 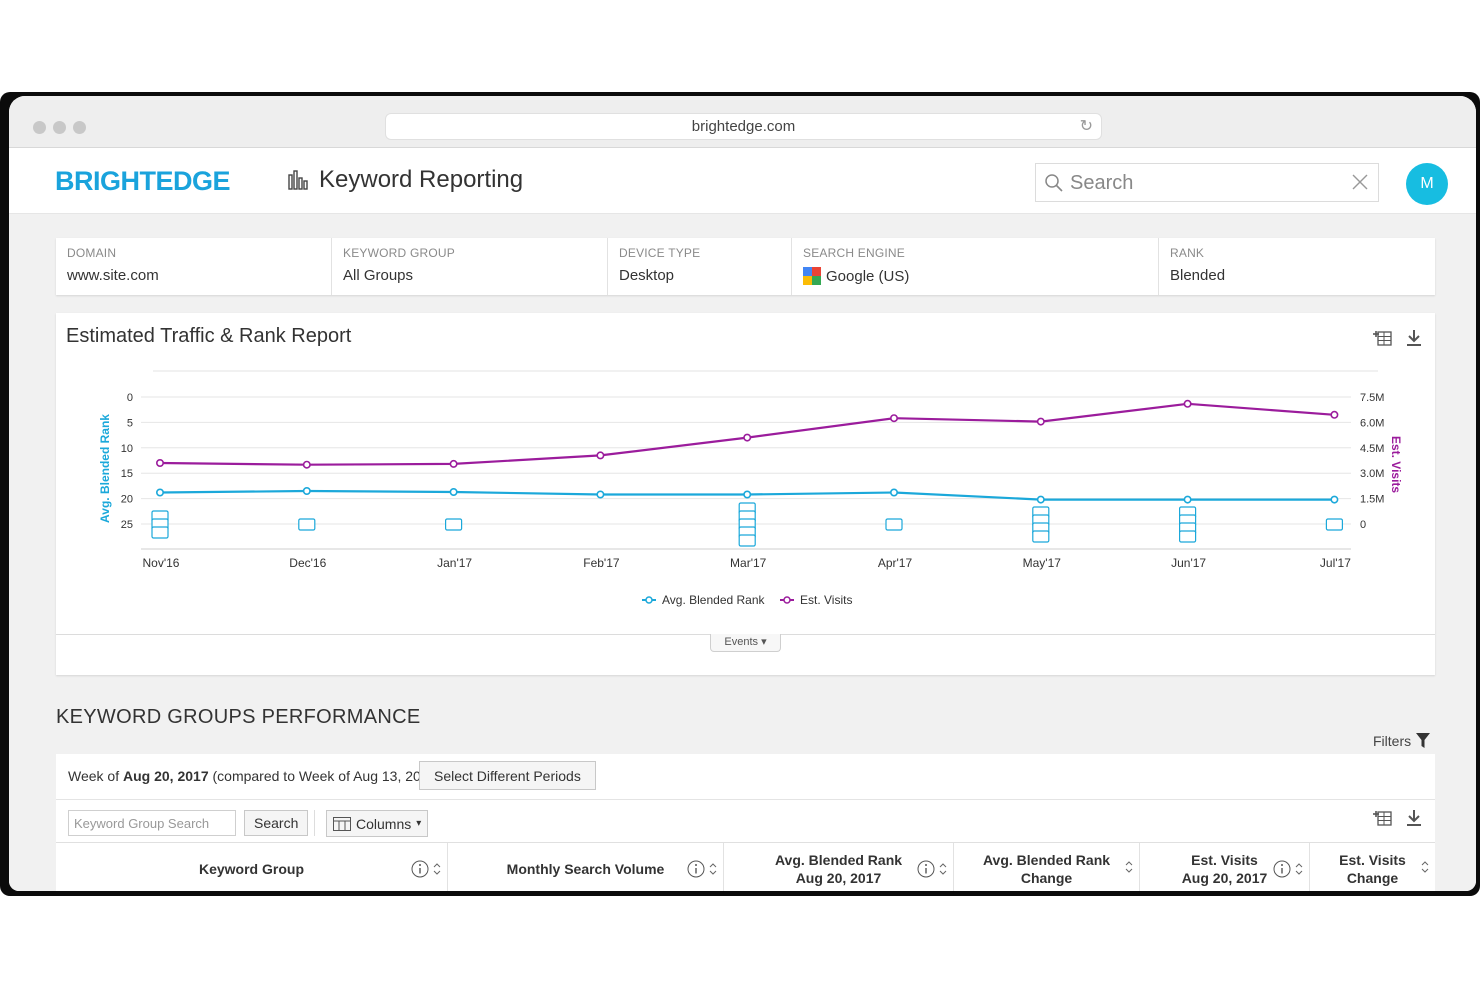 What do you see at coordinates (700, 266) in the screenshot?
I see `filter-device-type: DEVICE TYPE Desktop` at bounding box center [700, 266].